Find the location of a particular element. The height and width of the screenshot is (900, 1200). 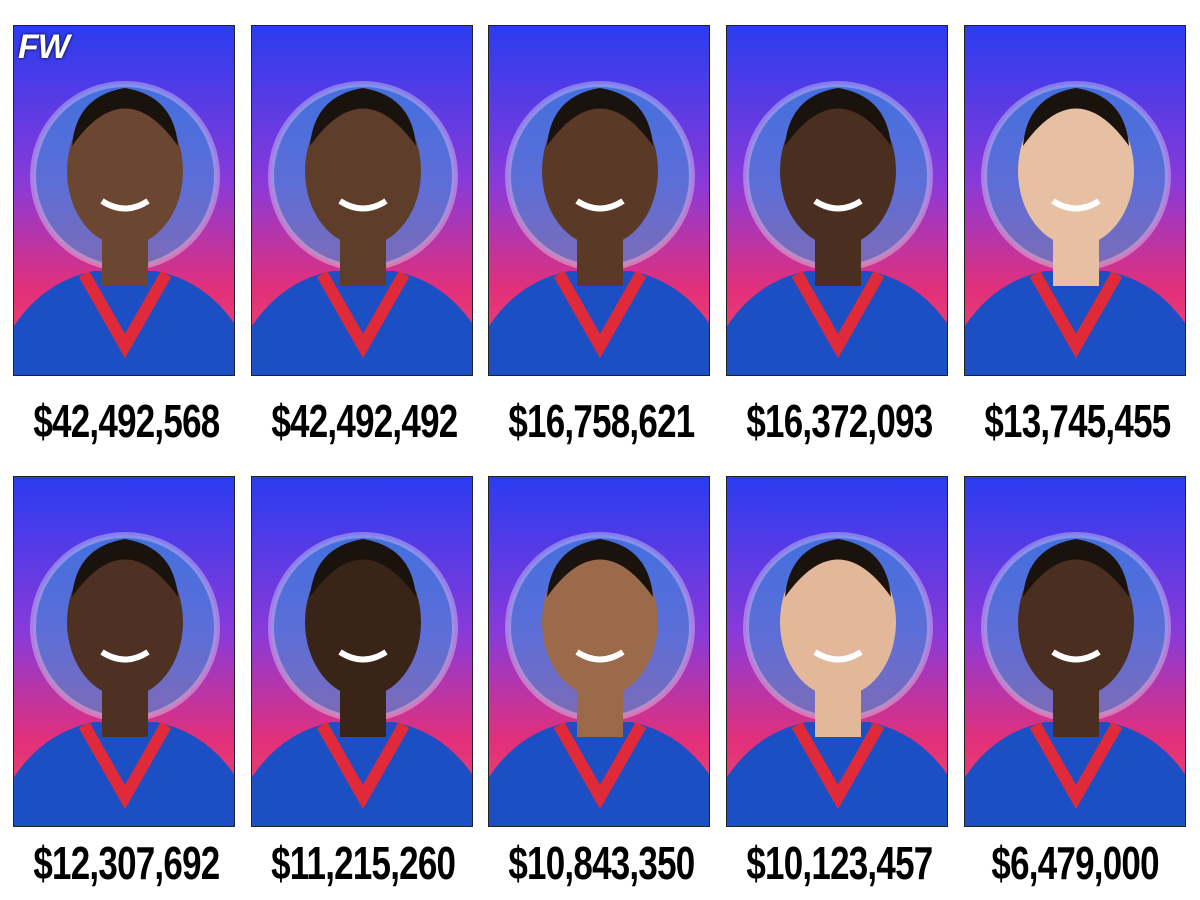

salary-text: $13,745,455 is located at coordinates (1077, 421).